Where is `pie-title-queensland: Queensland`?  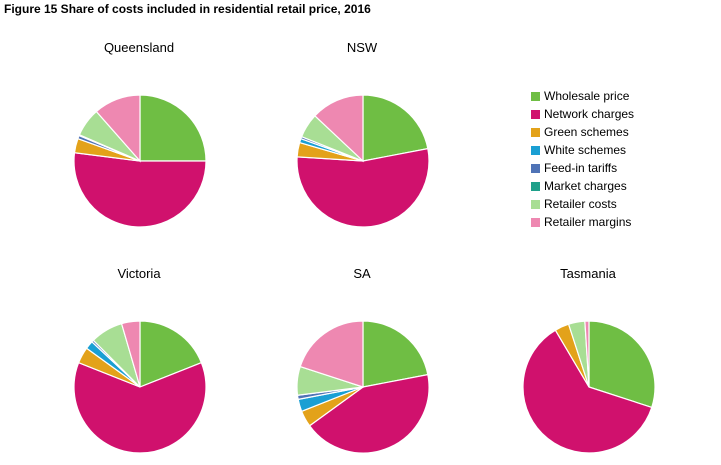
pie-title-queensland: Queensland is located at coordinates (139, 47).